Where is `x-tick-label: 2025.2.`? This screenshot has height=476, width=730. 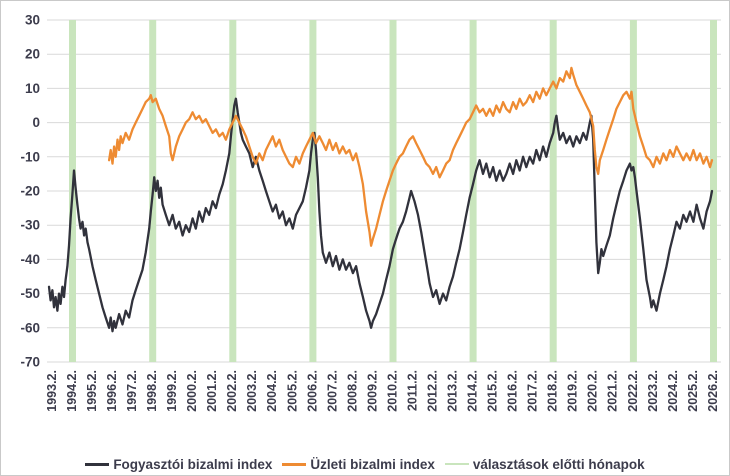 x-tick-label: 2025.2. is located at coordinates (693, 391).